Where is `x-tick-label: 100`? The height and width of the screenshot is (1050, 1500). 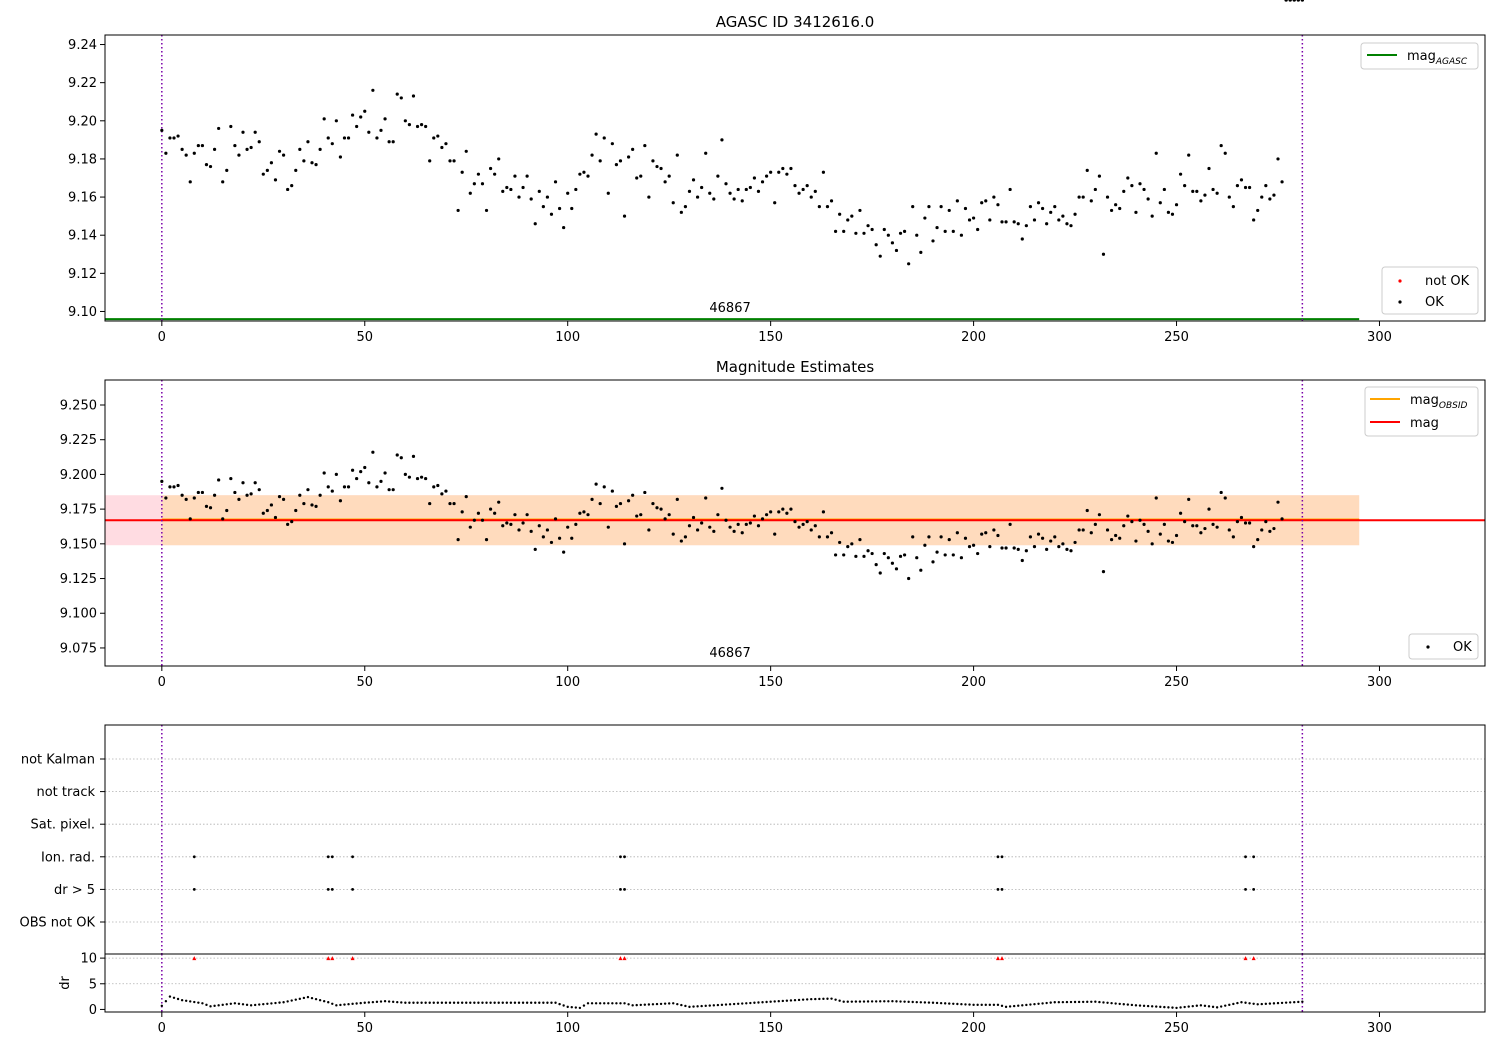 x-tick-label: 100 is located at coordinates (567, 1028).